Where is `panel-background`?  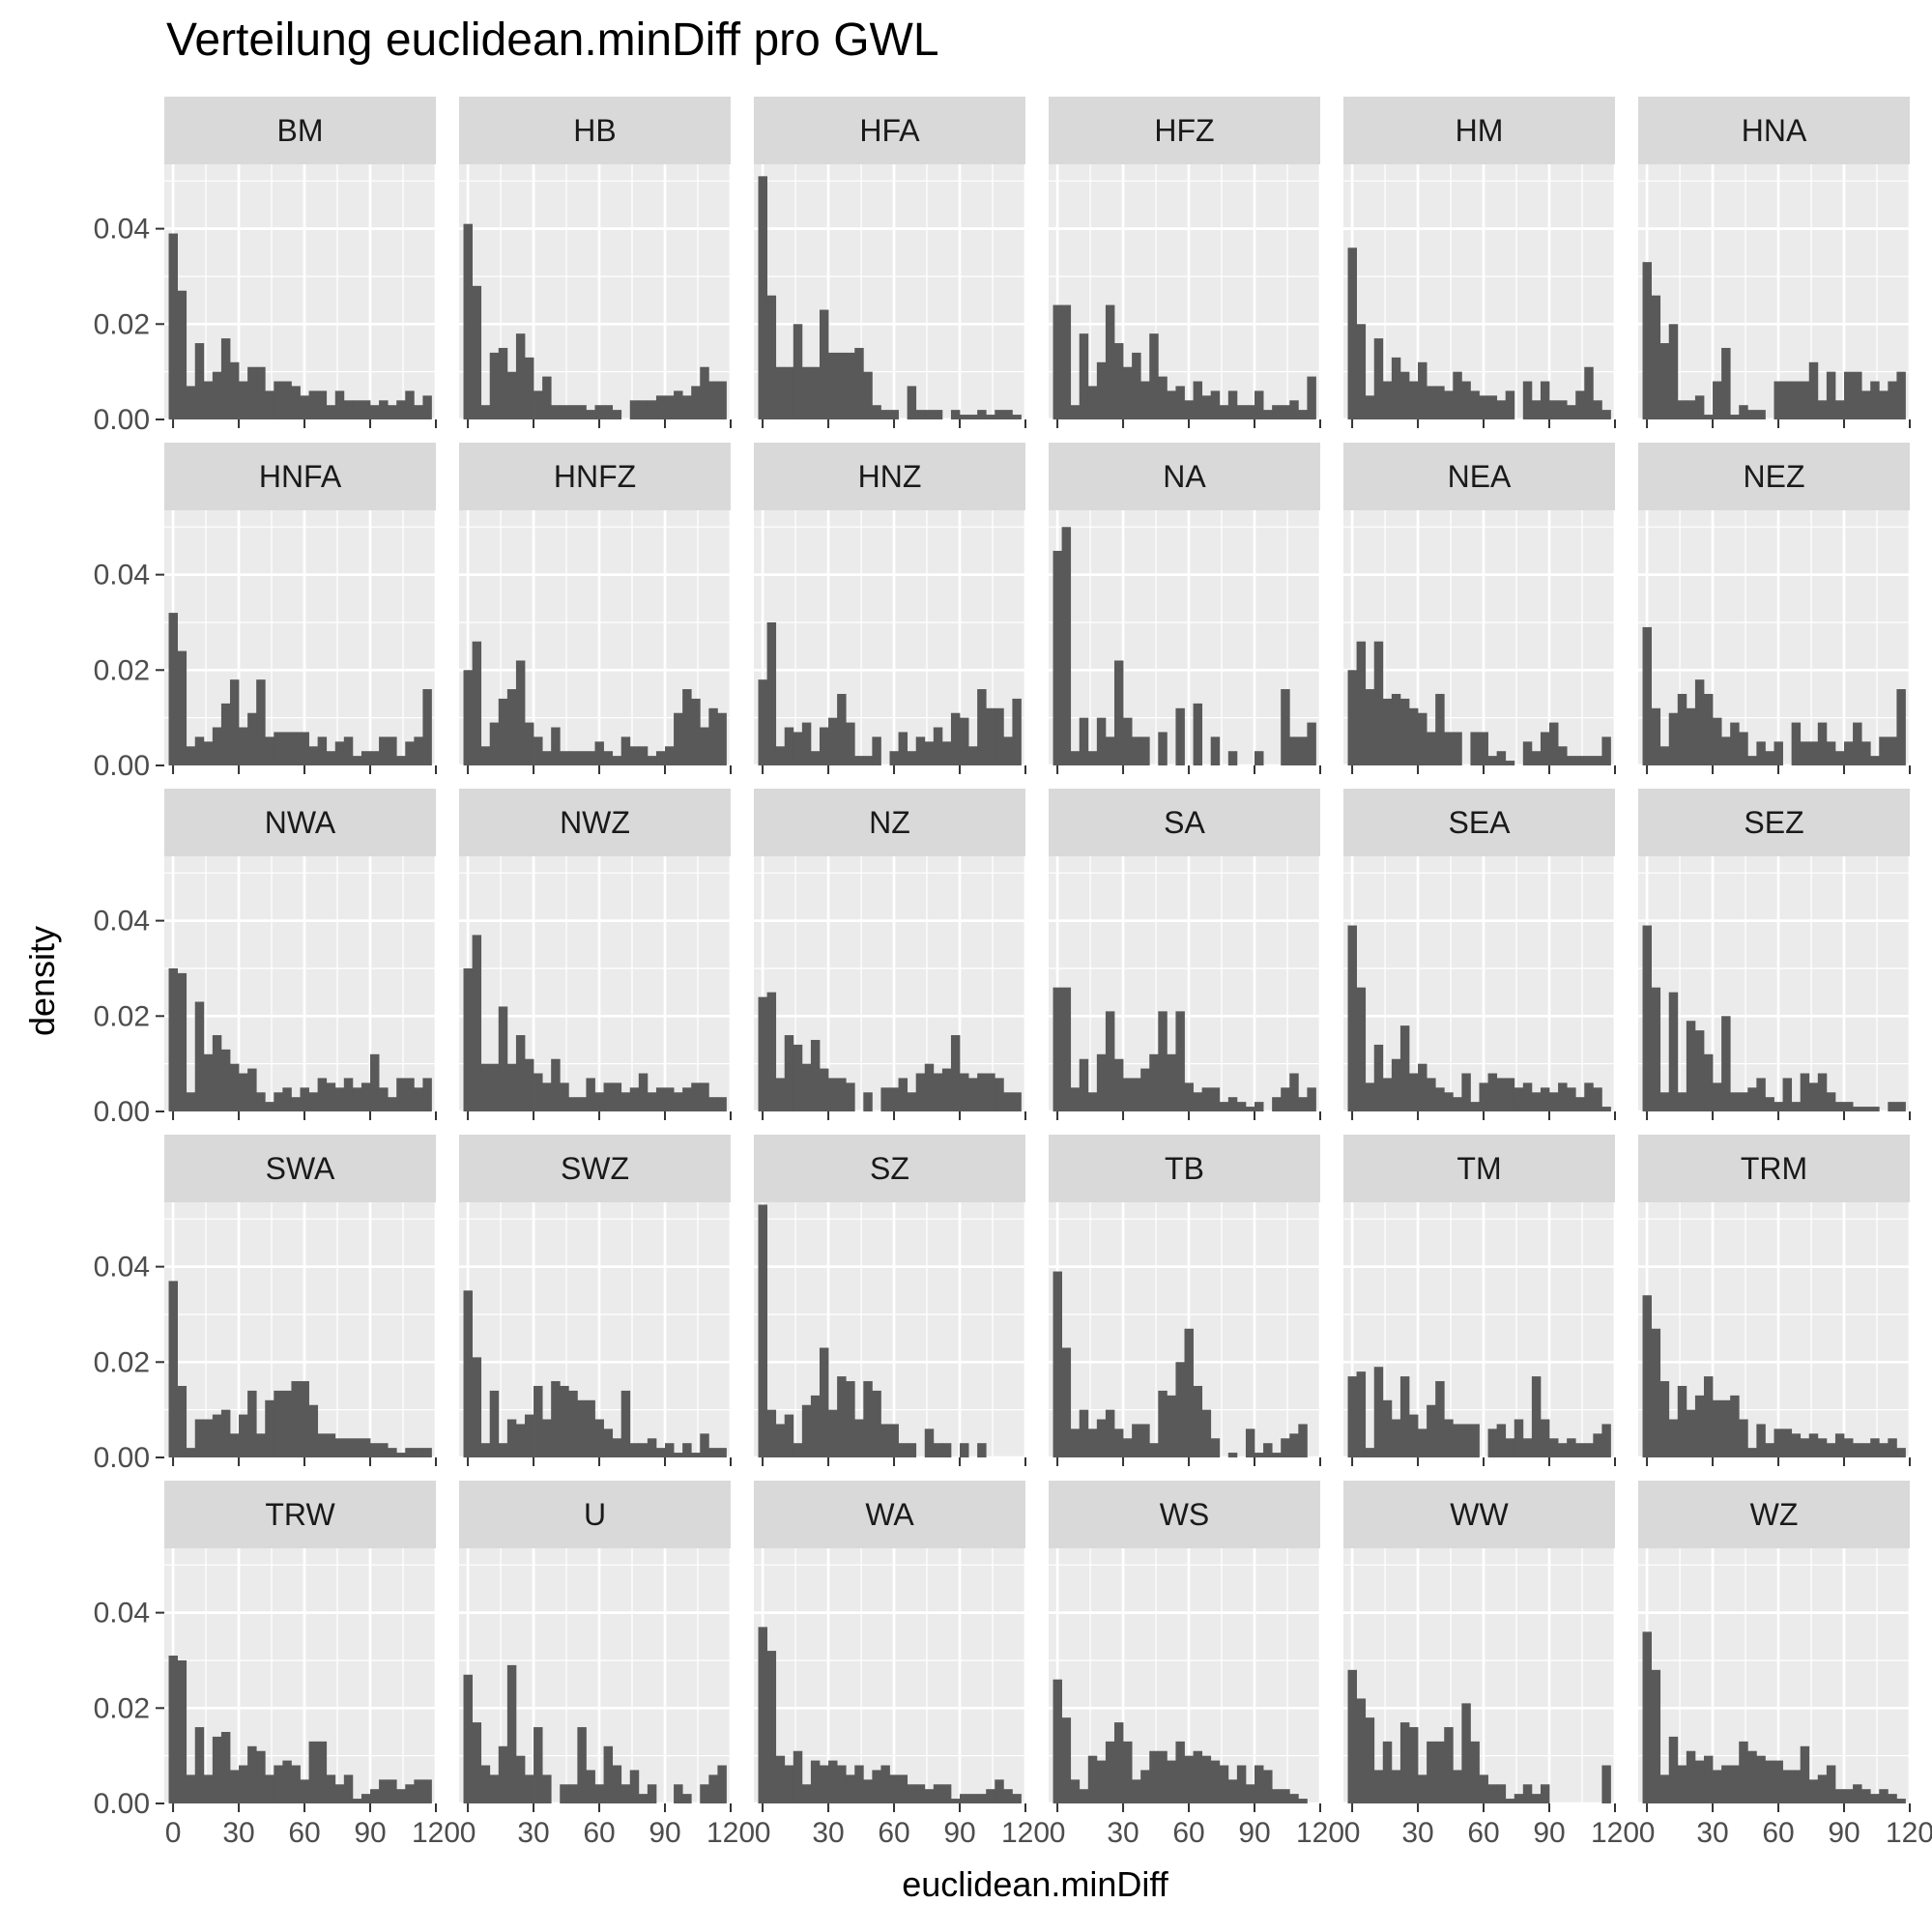 panel-background is located at coordinates (1184, 291).